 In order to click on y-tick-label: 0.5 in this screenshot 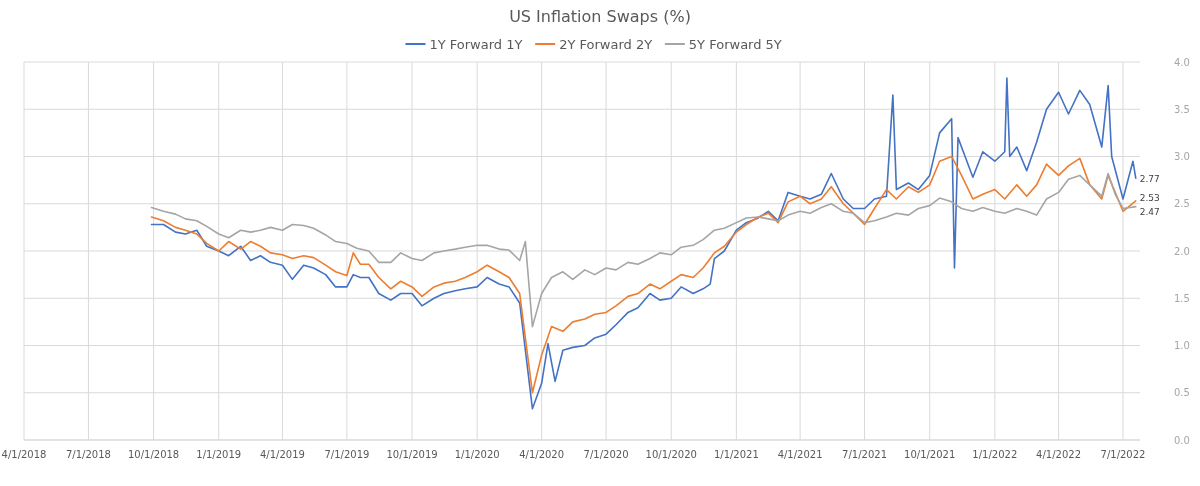, I will do `click(1182, 393)`.